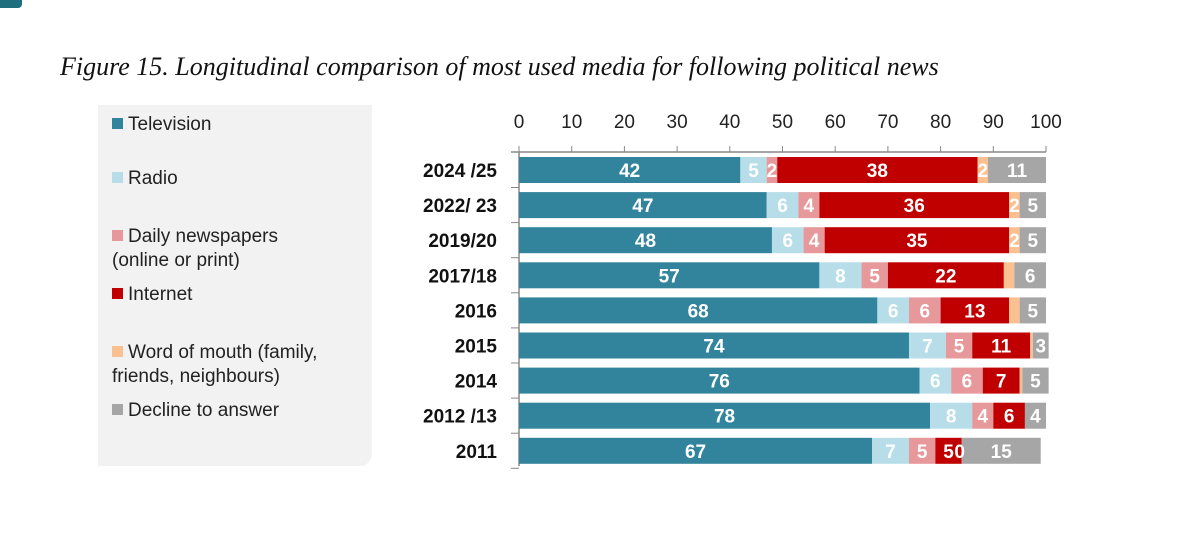 This screenshot has width=1200, height=548. I want to click on category-label: 2019/20, so click(462, 241).